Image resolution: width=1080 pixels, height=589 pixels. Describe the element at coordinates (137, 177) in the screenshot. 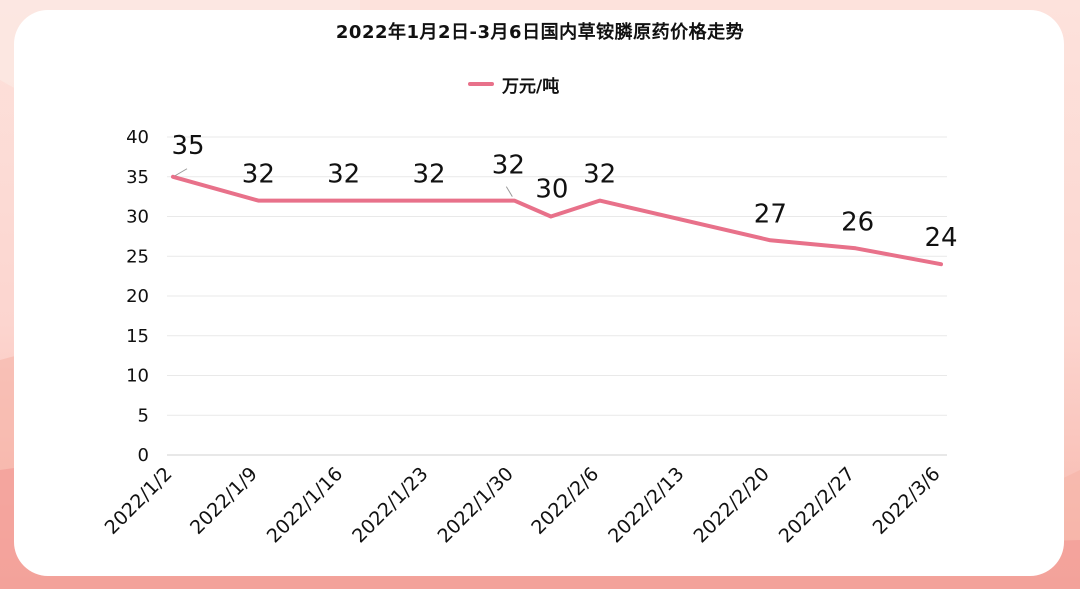

I see `y-tick-label-35: 35` at that location.